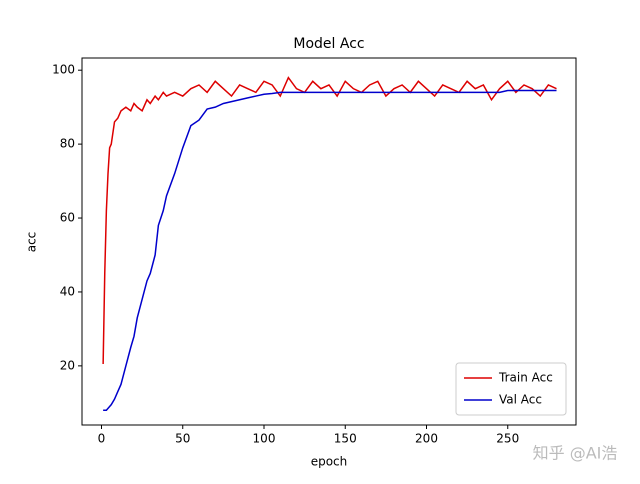 The height and width of the screenshot is (484, 640). I want to click on y-tick-label: 60, so click(67, 218).